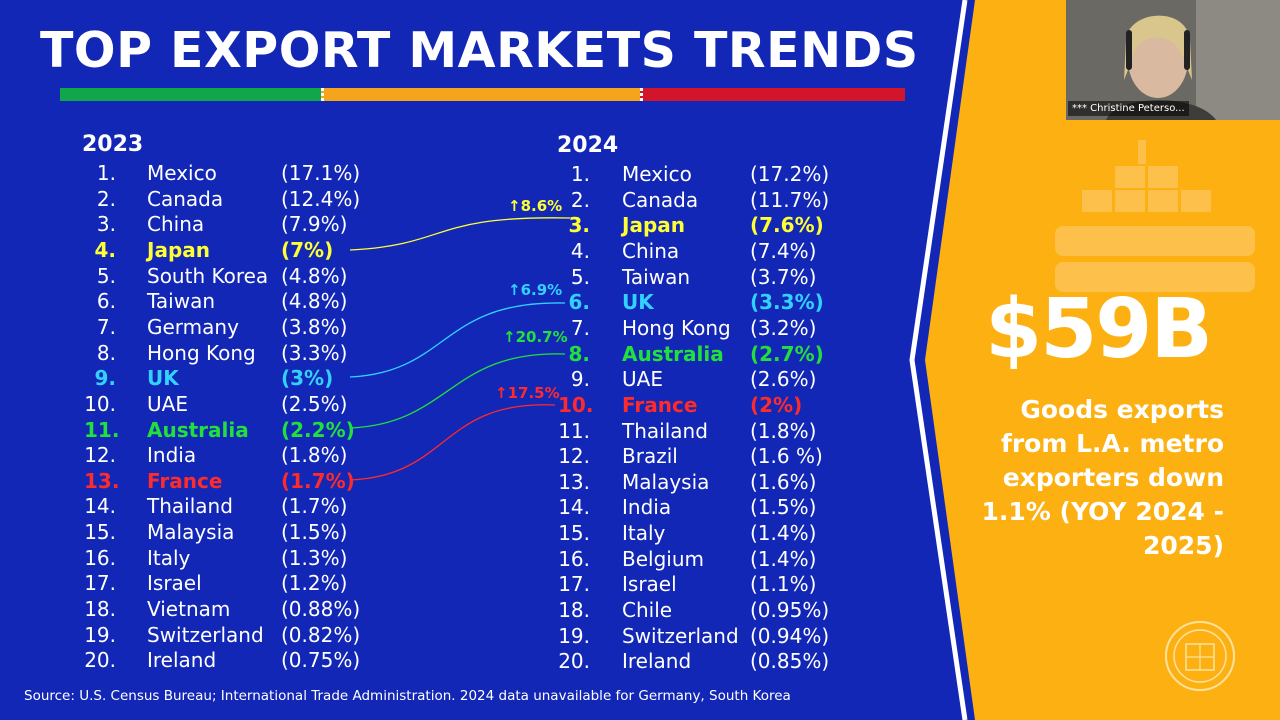 The image size is (1280, 720). Describe the element at coordinates (314, 224) in the screenshot. I see `share-percent: (7.9%)` at that location.